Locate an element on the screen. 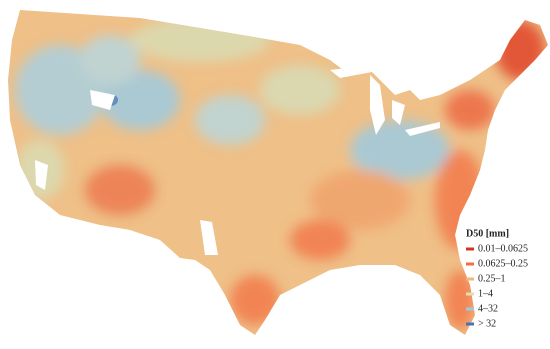  legend-label: 0.01–0.0625 is located at coordinates (503, 248).